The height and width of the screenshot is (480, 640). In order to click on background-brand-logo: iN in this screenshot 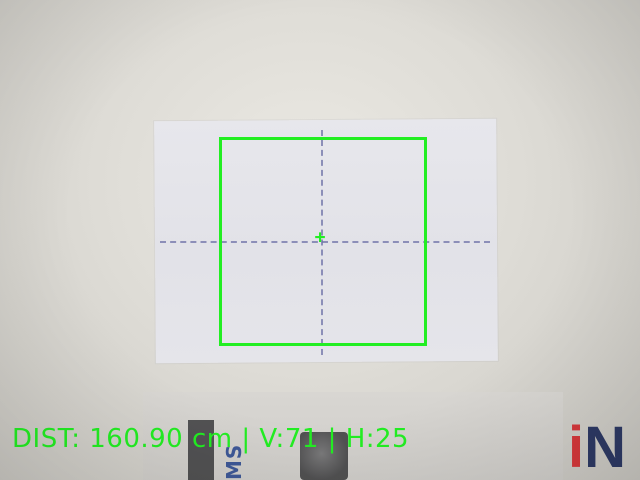, I will do `click(597, 447)`.